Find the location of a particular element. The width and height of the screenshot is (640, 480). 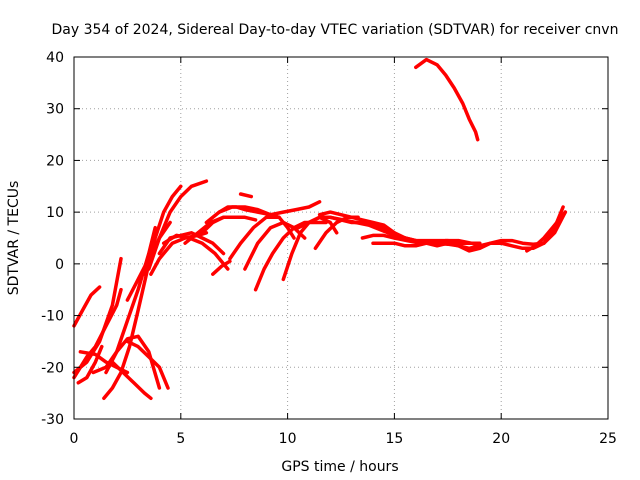

x-tick-label: 20 is located at coordinates (501, 439).